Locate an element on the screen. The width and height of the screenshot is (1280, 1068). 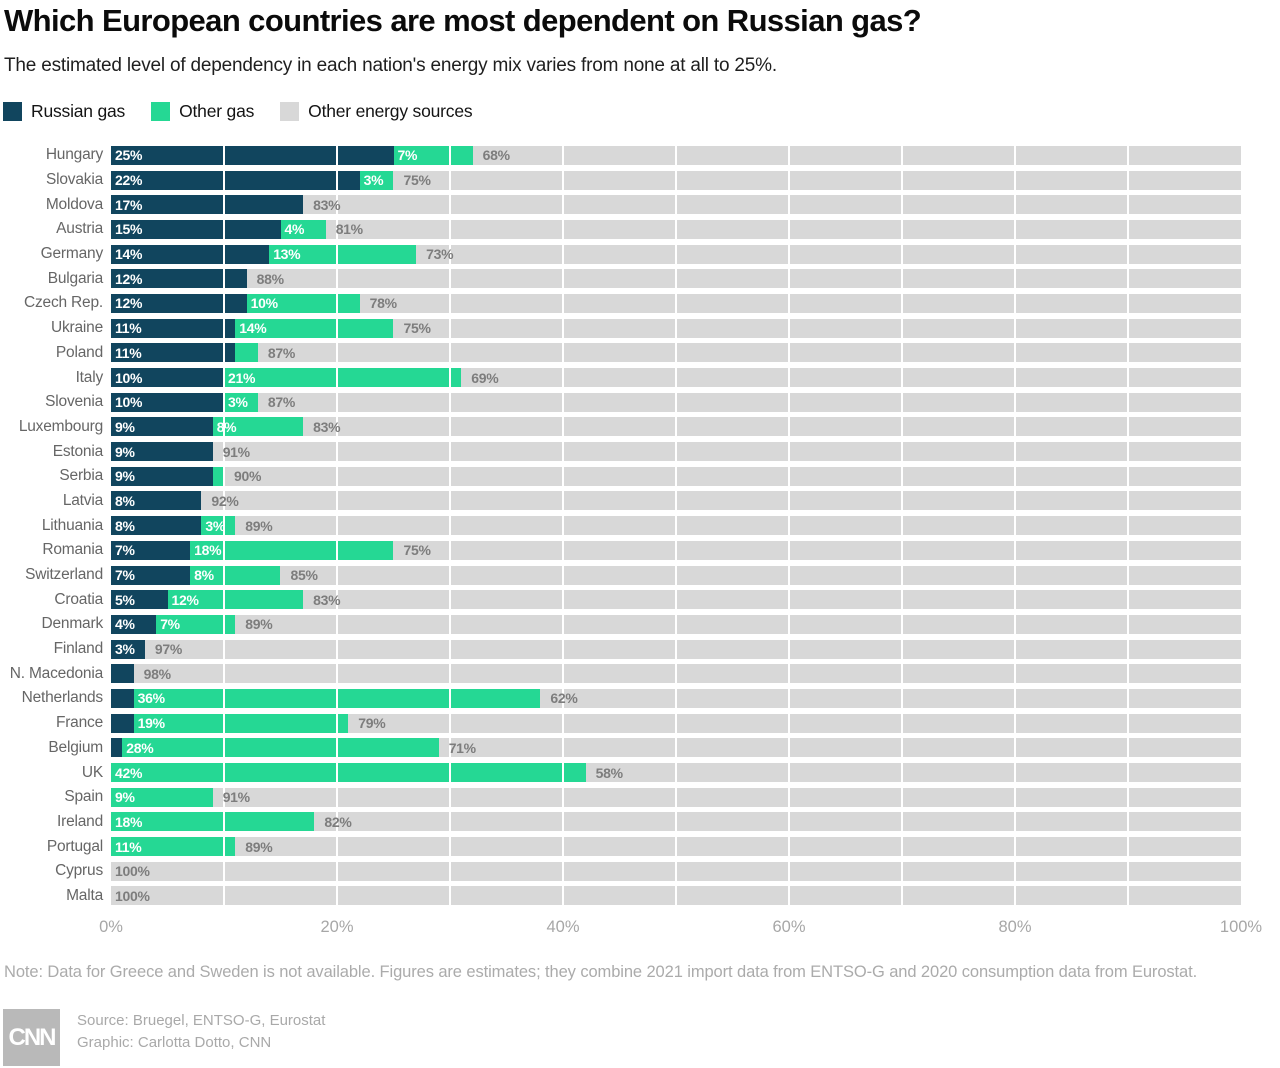
bar-row: Finland 3% 97% is located at coordinates (640, 649).